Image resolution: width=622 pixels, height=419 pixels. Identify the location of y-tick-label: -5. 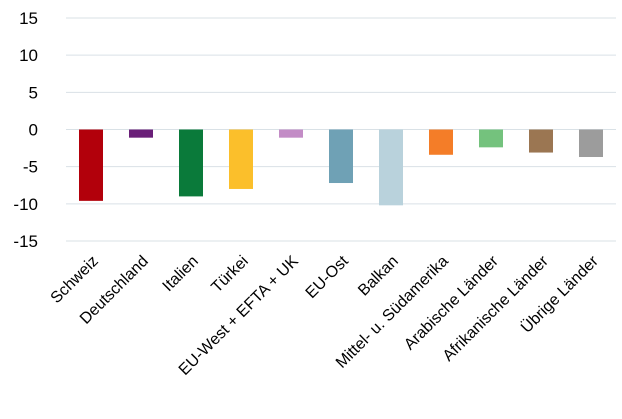
(30, 167).